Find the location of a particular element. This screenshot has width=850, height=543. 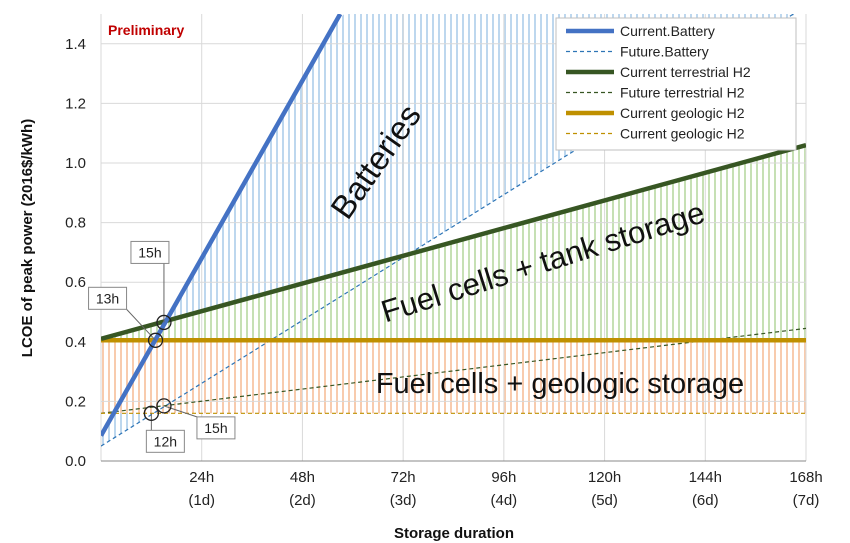

x-tick-sublabel: (5d) is located at coordinates (604, 500).